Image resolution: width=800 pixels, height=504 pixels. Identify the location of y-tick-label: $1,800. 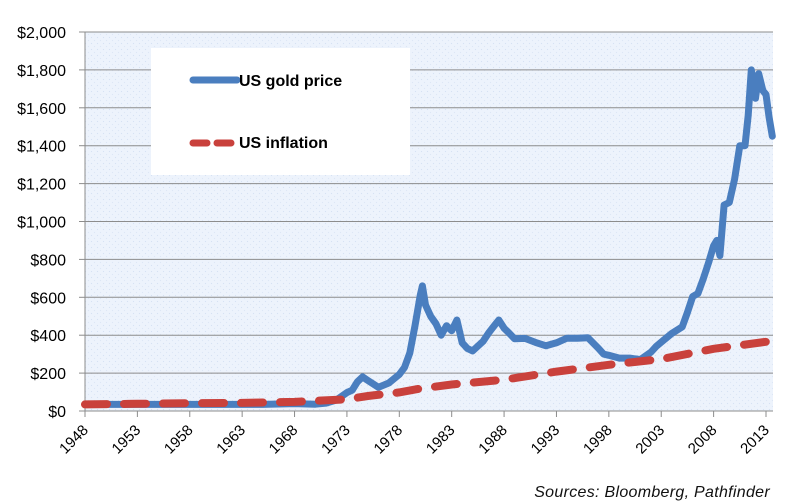
(41, 71).